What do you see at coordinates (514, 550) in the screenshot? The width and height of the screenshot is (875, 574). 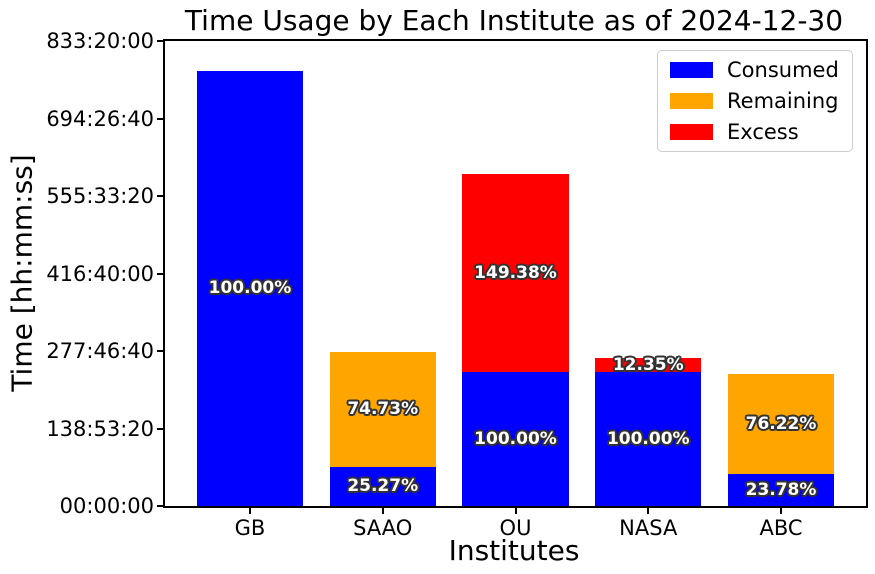 I see `x-axis-label: Institutes` at bounding box center [514, 550].